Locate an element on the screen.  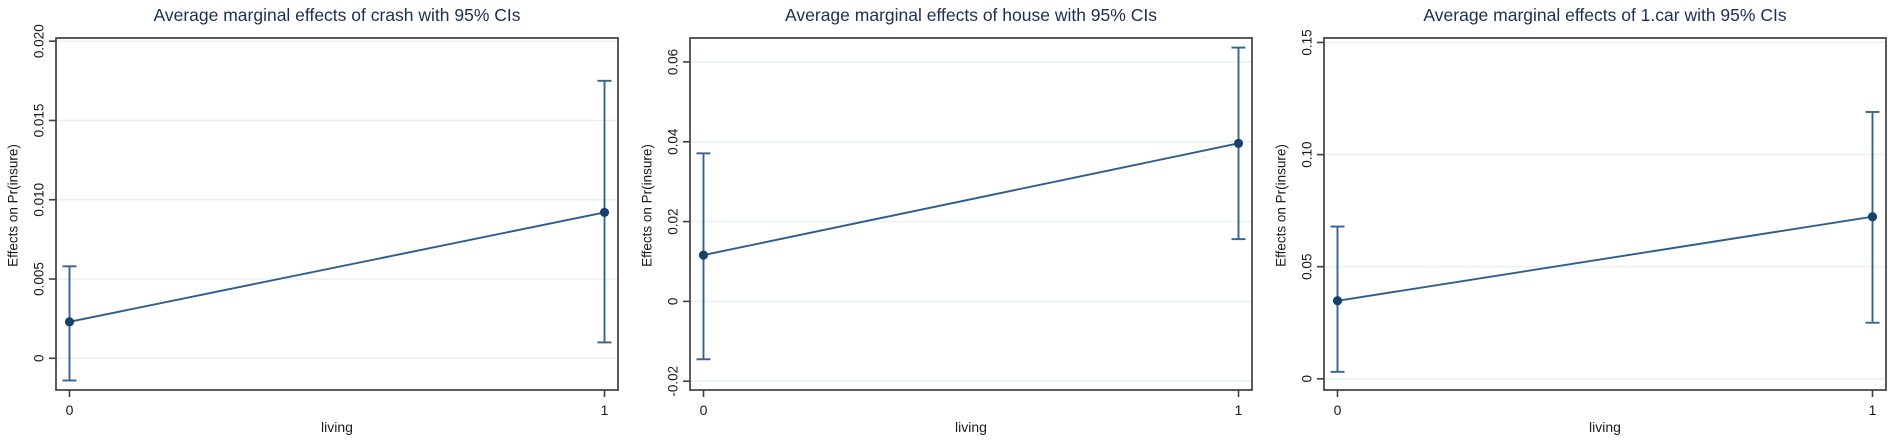
x-axis-label-car: living is located at coordinates (1605, 427).